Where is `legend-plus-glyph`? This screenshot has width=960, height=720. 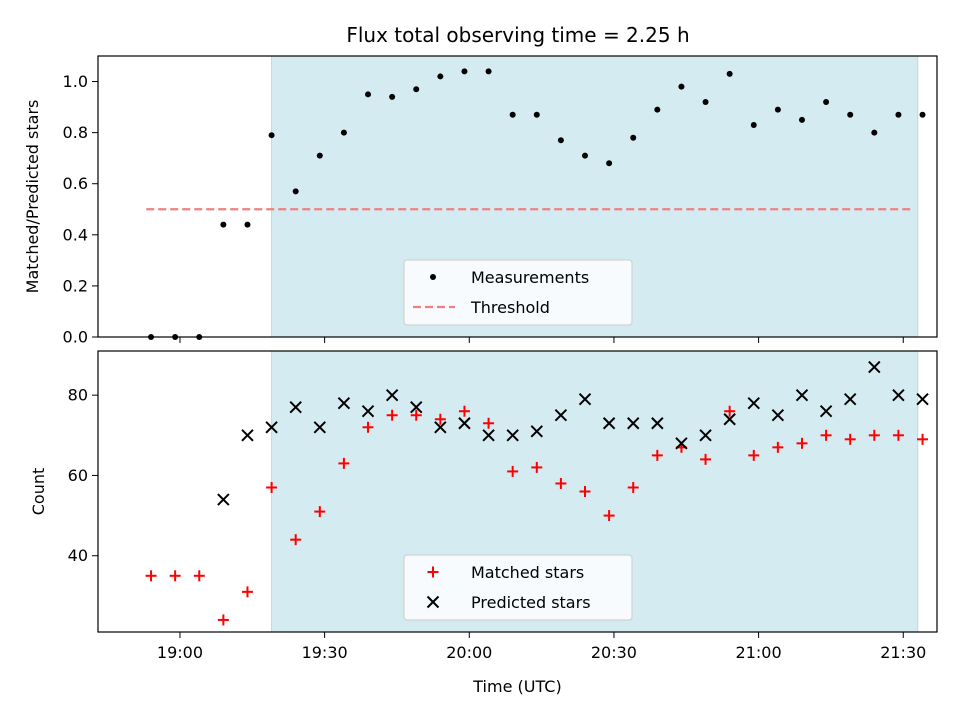
legend-plus-glyph is located at coordinates (433, 572).